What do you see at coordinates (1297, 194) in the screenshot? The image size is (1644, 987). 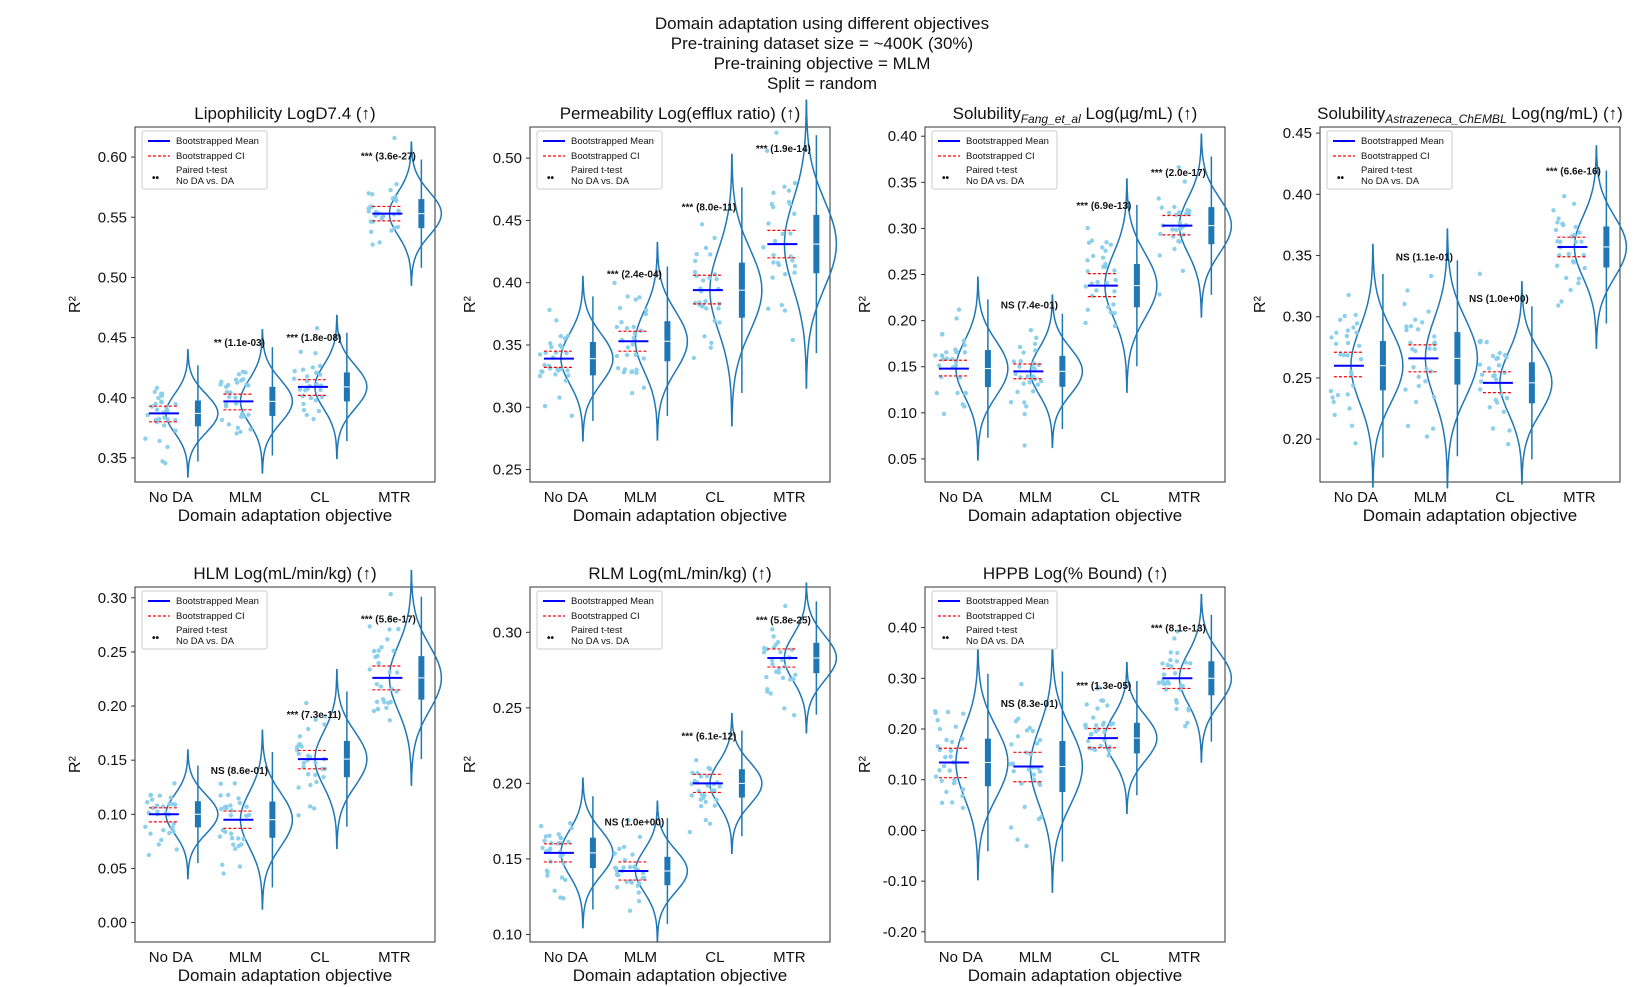 I see `y-tick-label: 0.40` at bounding box center [1297, 194].